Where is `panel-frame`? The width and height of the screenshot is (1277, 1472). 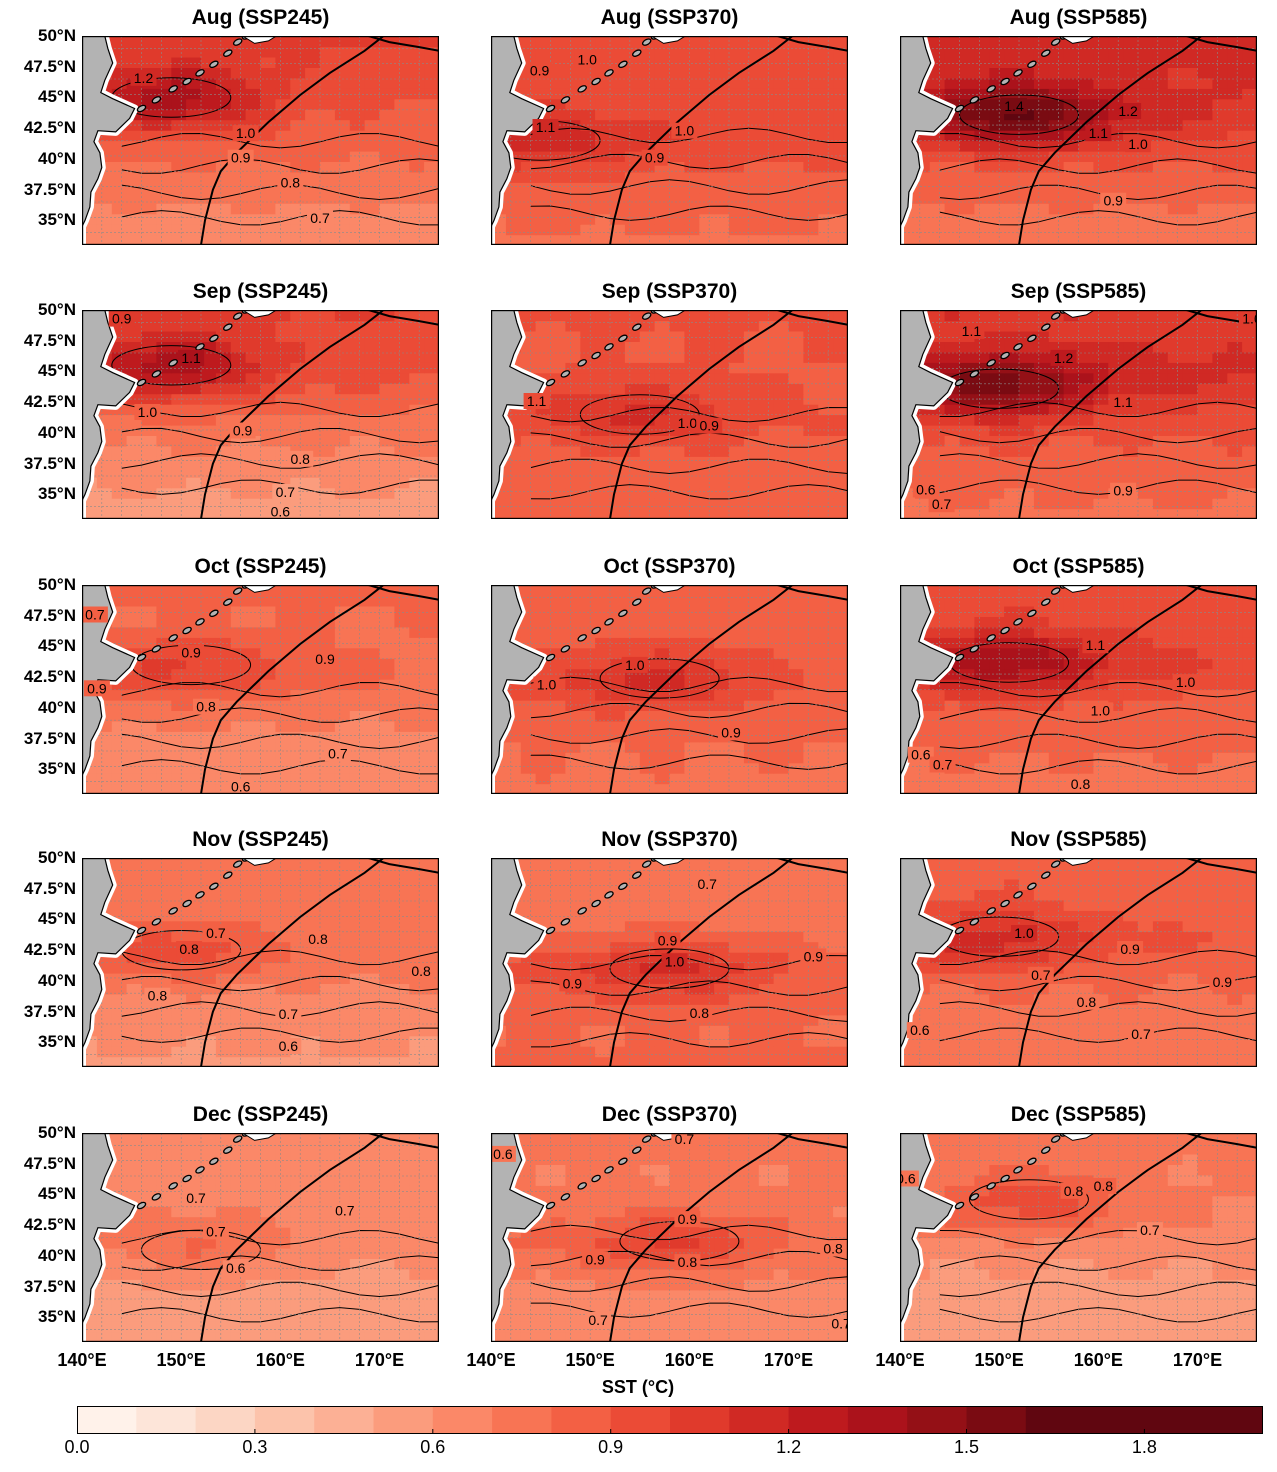
panel-frame is located at coordinates (669, 689).